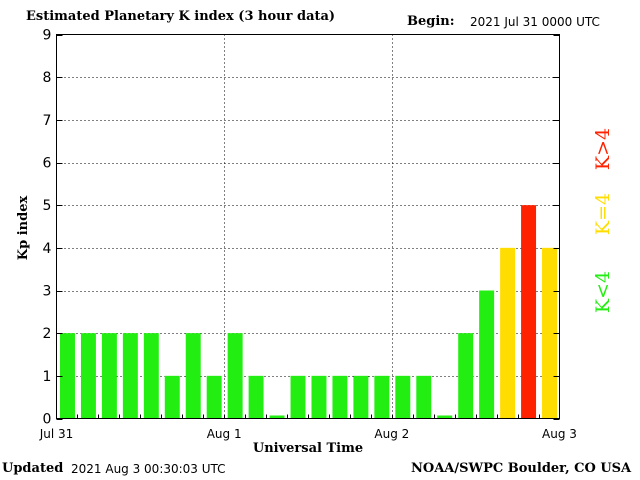 The image size is (640, 480). Describe the element at coordinates (391, 434) in the screenshot. I see `x-tick-label: Aug 2` at that location.